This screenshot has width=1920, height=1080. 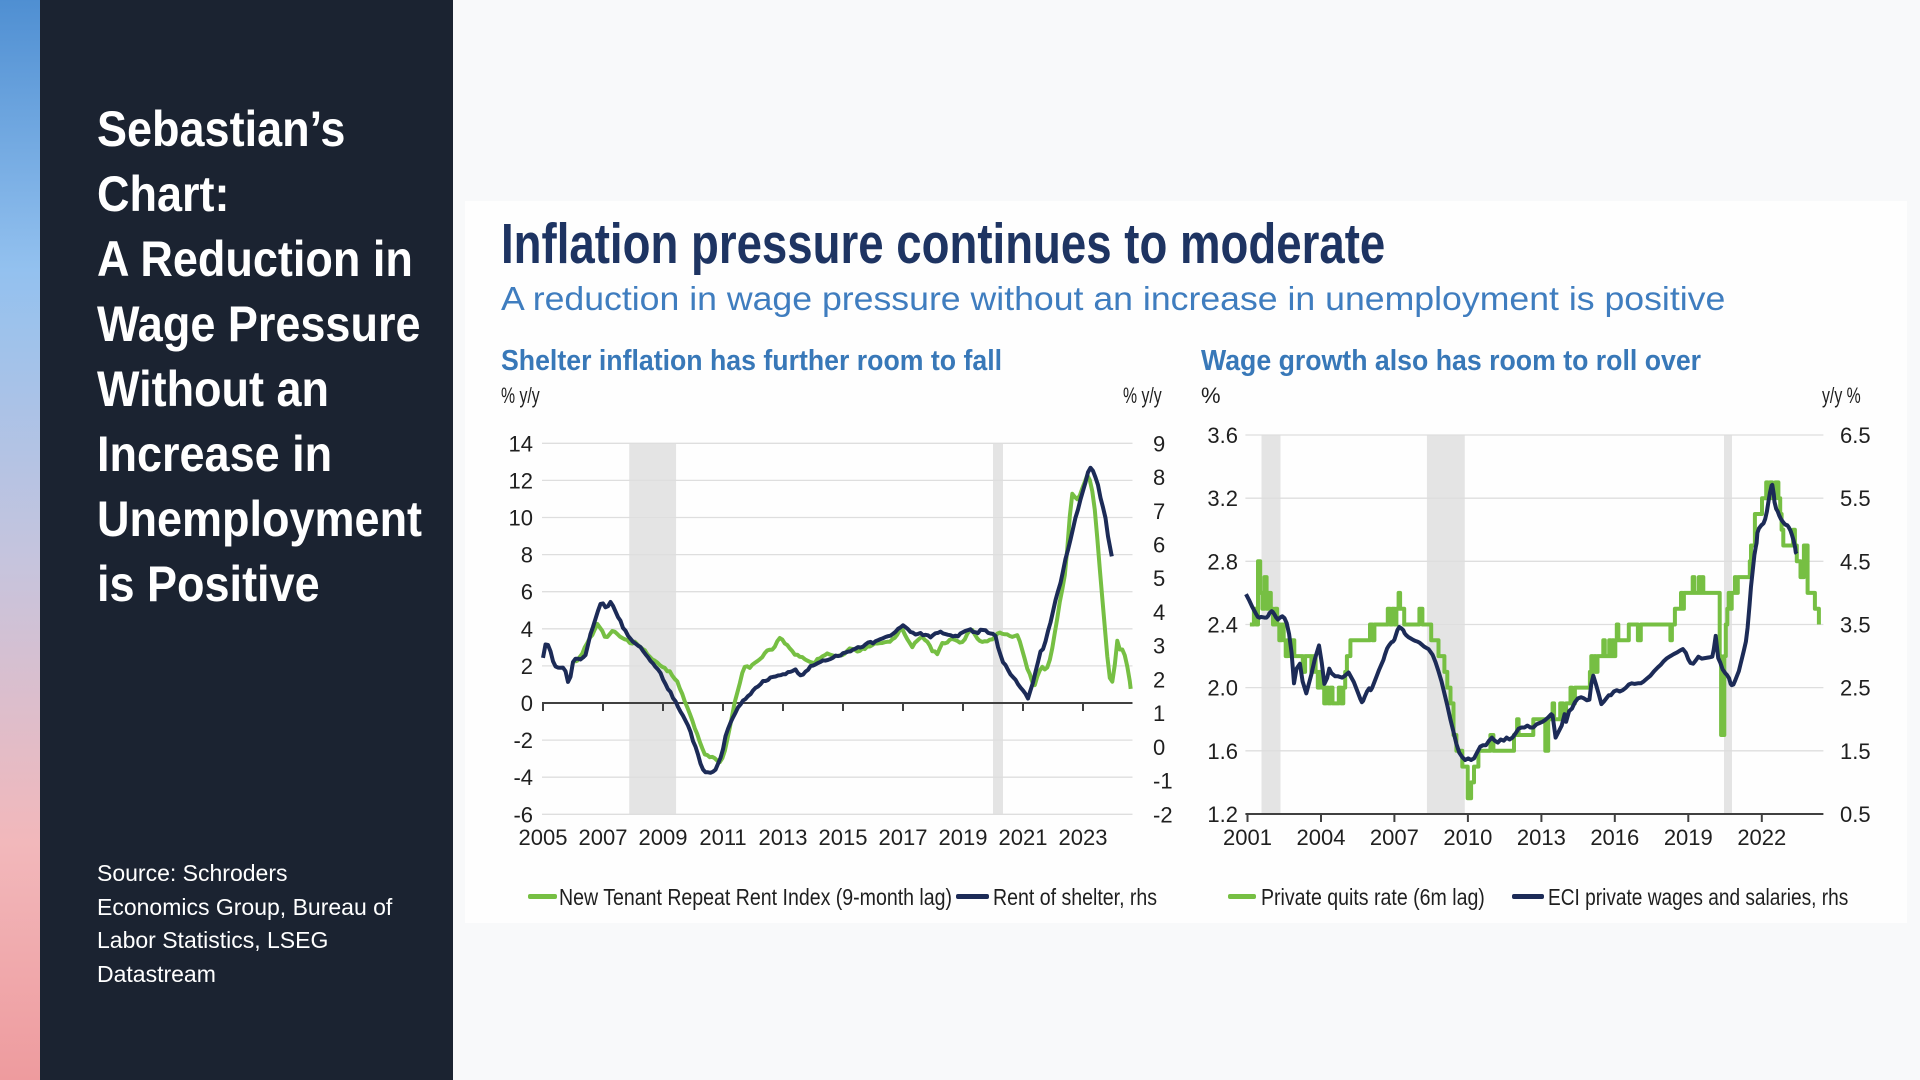 I want to click on svg-text: 2015, so click(x=843, y=837).